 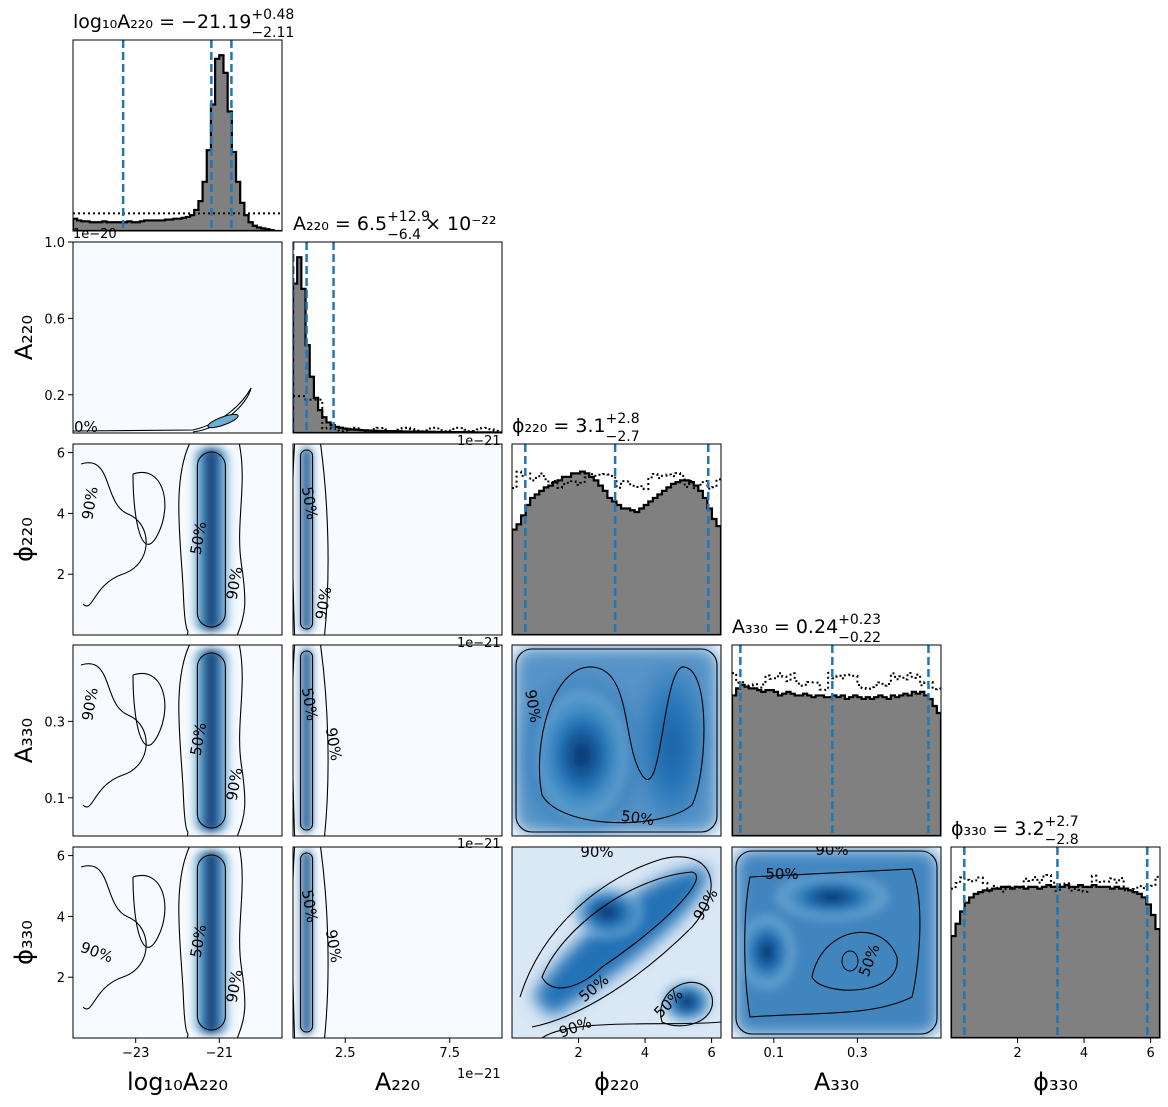 I want to click on y-tick-label-phi220: 2, so click(x=61, y=575).